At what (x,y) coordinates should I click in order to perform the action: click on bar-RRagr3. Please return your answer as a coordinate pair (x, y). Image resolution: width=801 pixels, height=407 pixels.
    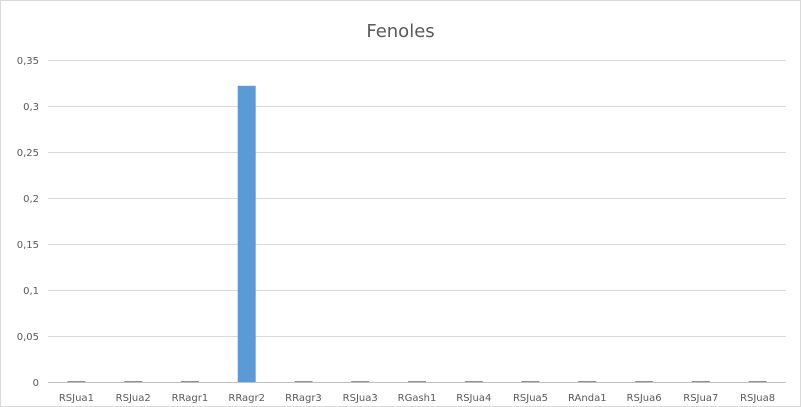
    Looking at the image, I should click on (303, 381).